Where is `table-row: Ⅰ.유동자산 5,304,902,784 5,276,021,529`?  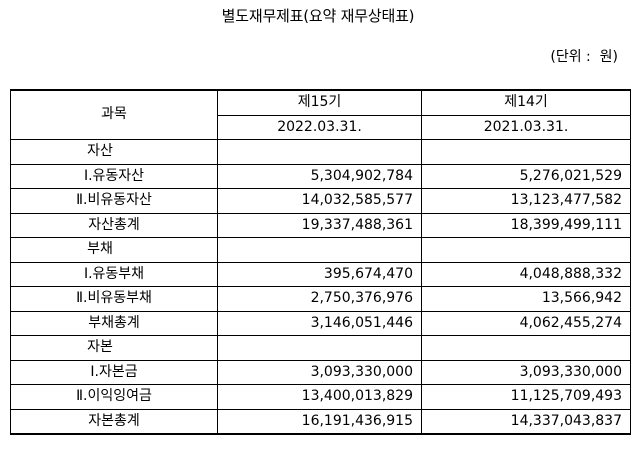 table-row: Ⅰ.유동자산 5,304,902,784 5,276,021,529 is located at coordinates (320, 176).